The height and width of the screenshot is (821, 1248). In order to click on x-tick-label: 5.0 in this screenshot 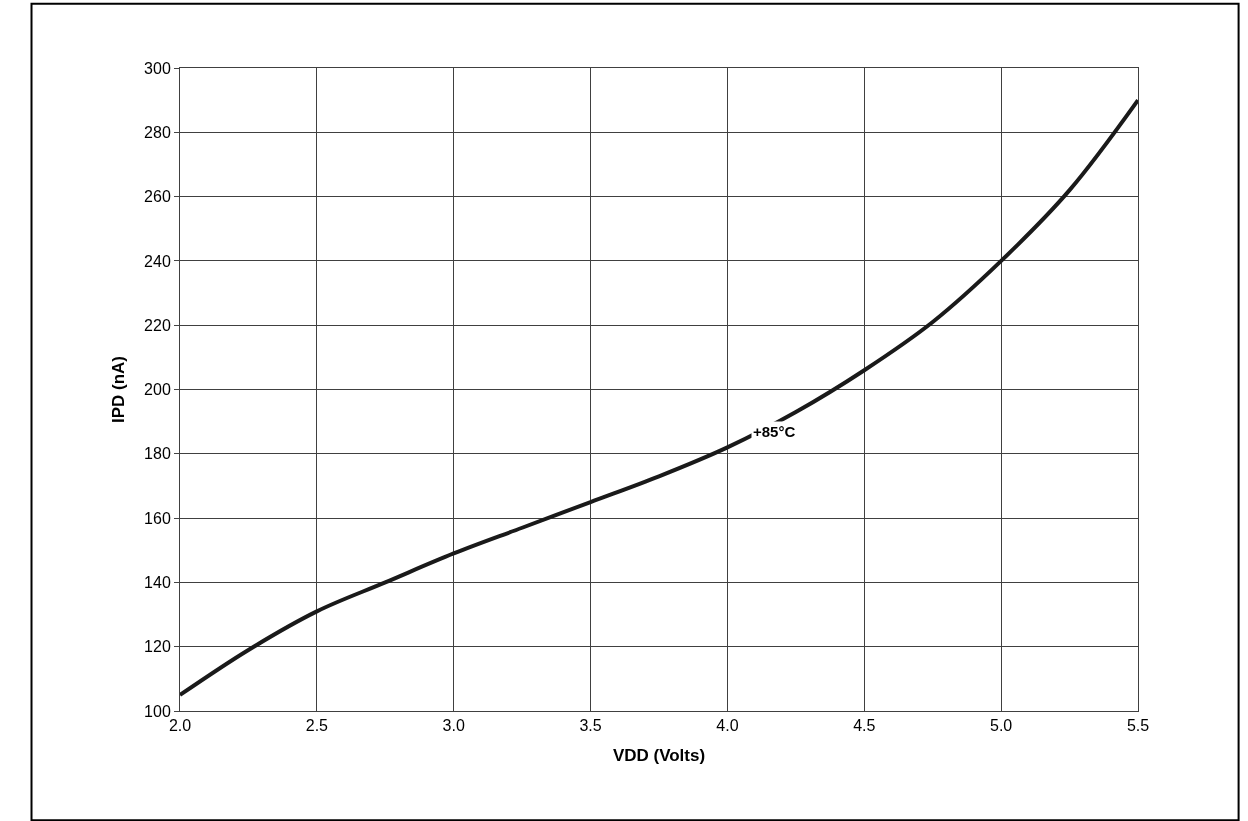, I will do `click(1001, 726)`.